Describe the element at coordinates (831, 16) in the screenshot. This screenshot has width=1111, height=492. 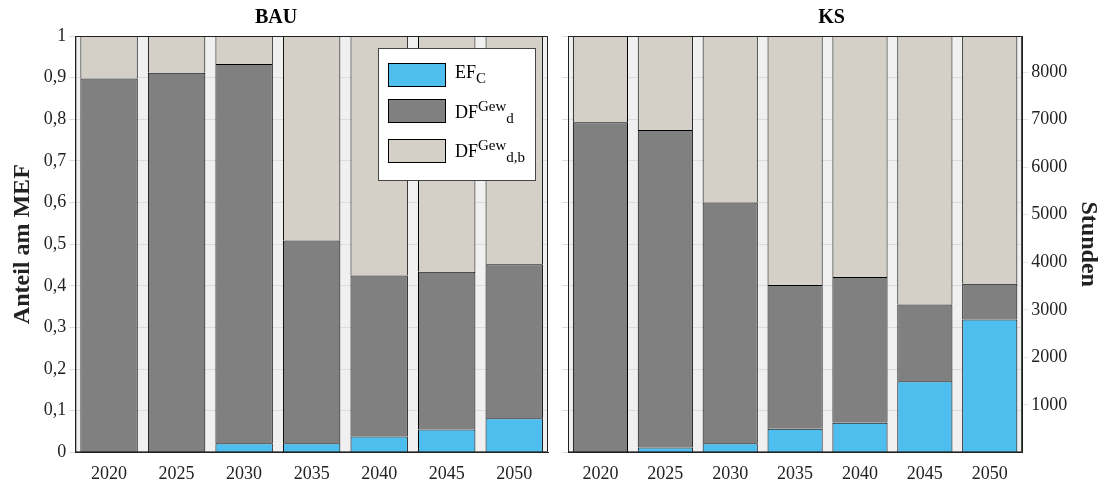
I see `chart-title: KS` at that location.